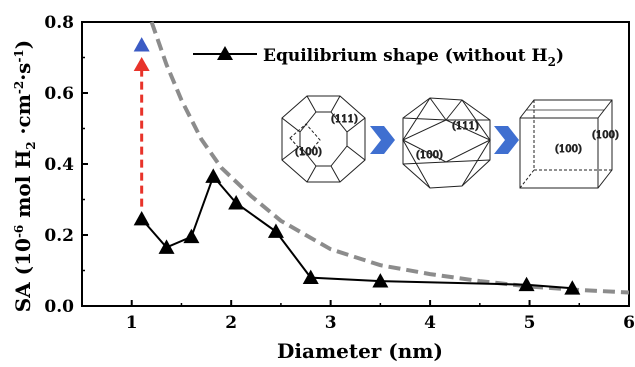 The height and width of the screenshot is (367, 635). Describe the element at coordinates (231, 323) in the screenshot. I see `x-tick-label: 2` at that location.